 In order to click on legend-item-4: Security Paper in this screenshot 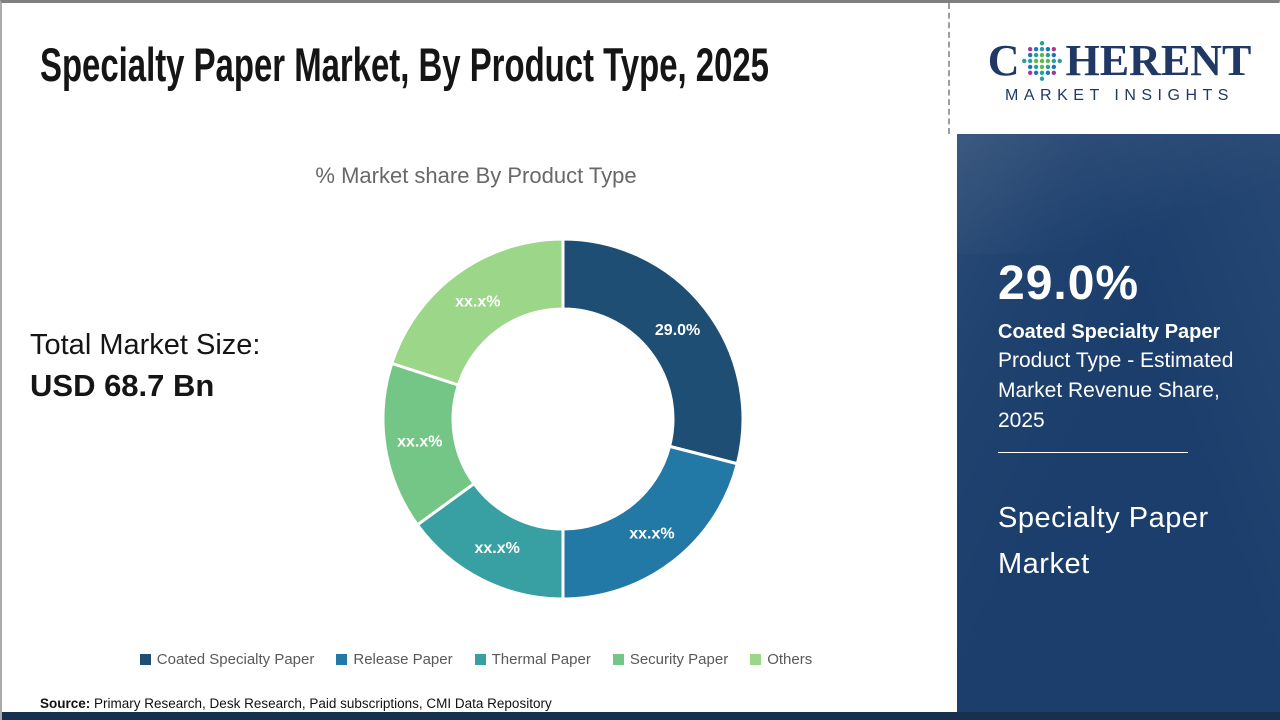, I will do `click(670, 659)`.